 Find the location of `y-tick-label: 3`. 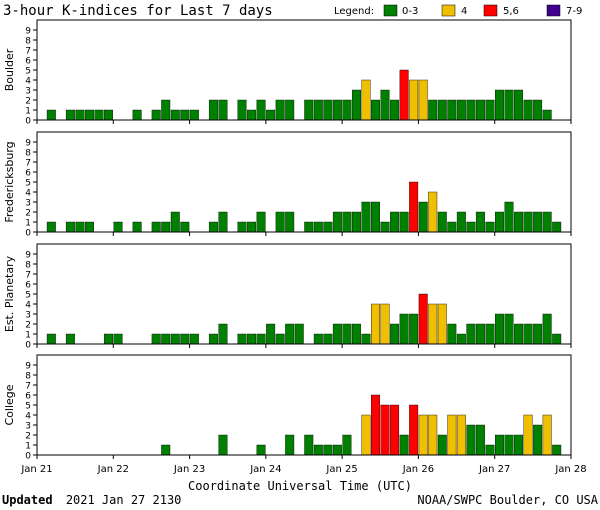

y-tick-label: 3 is located at coordinates (28, 204).